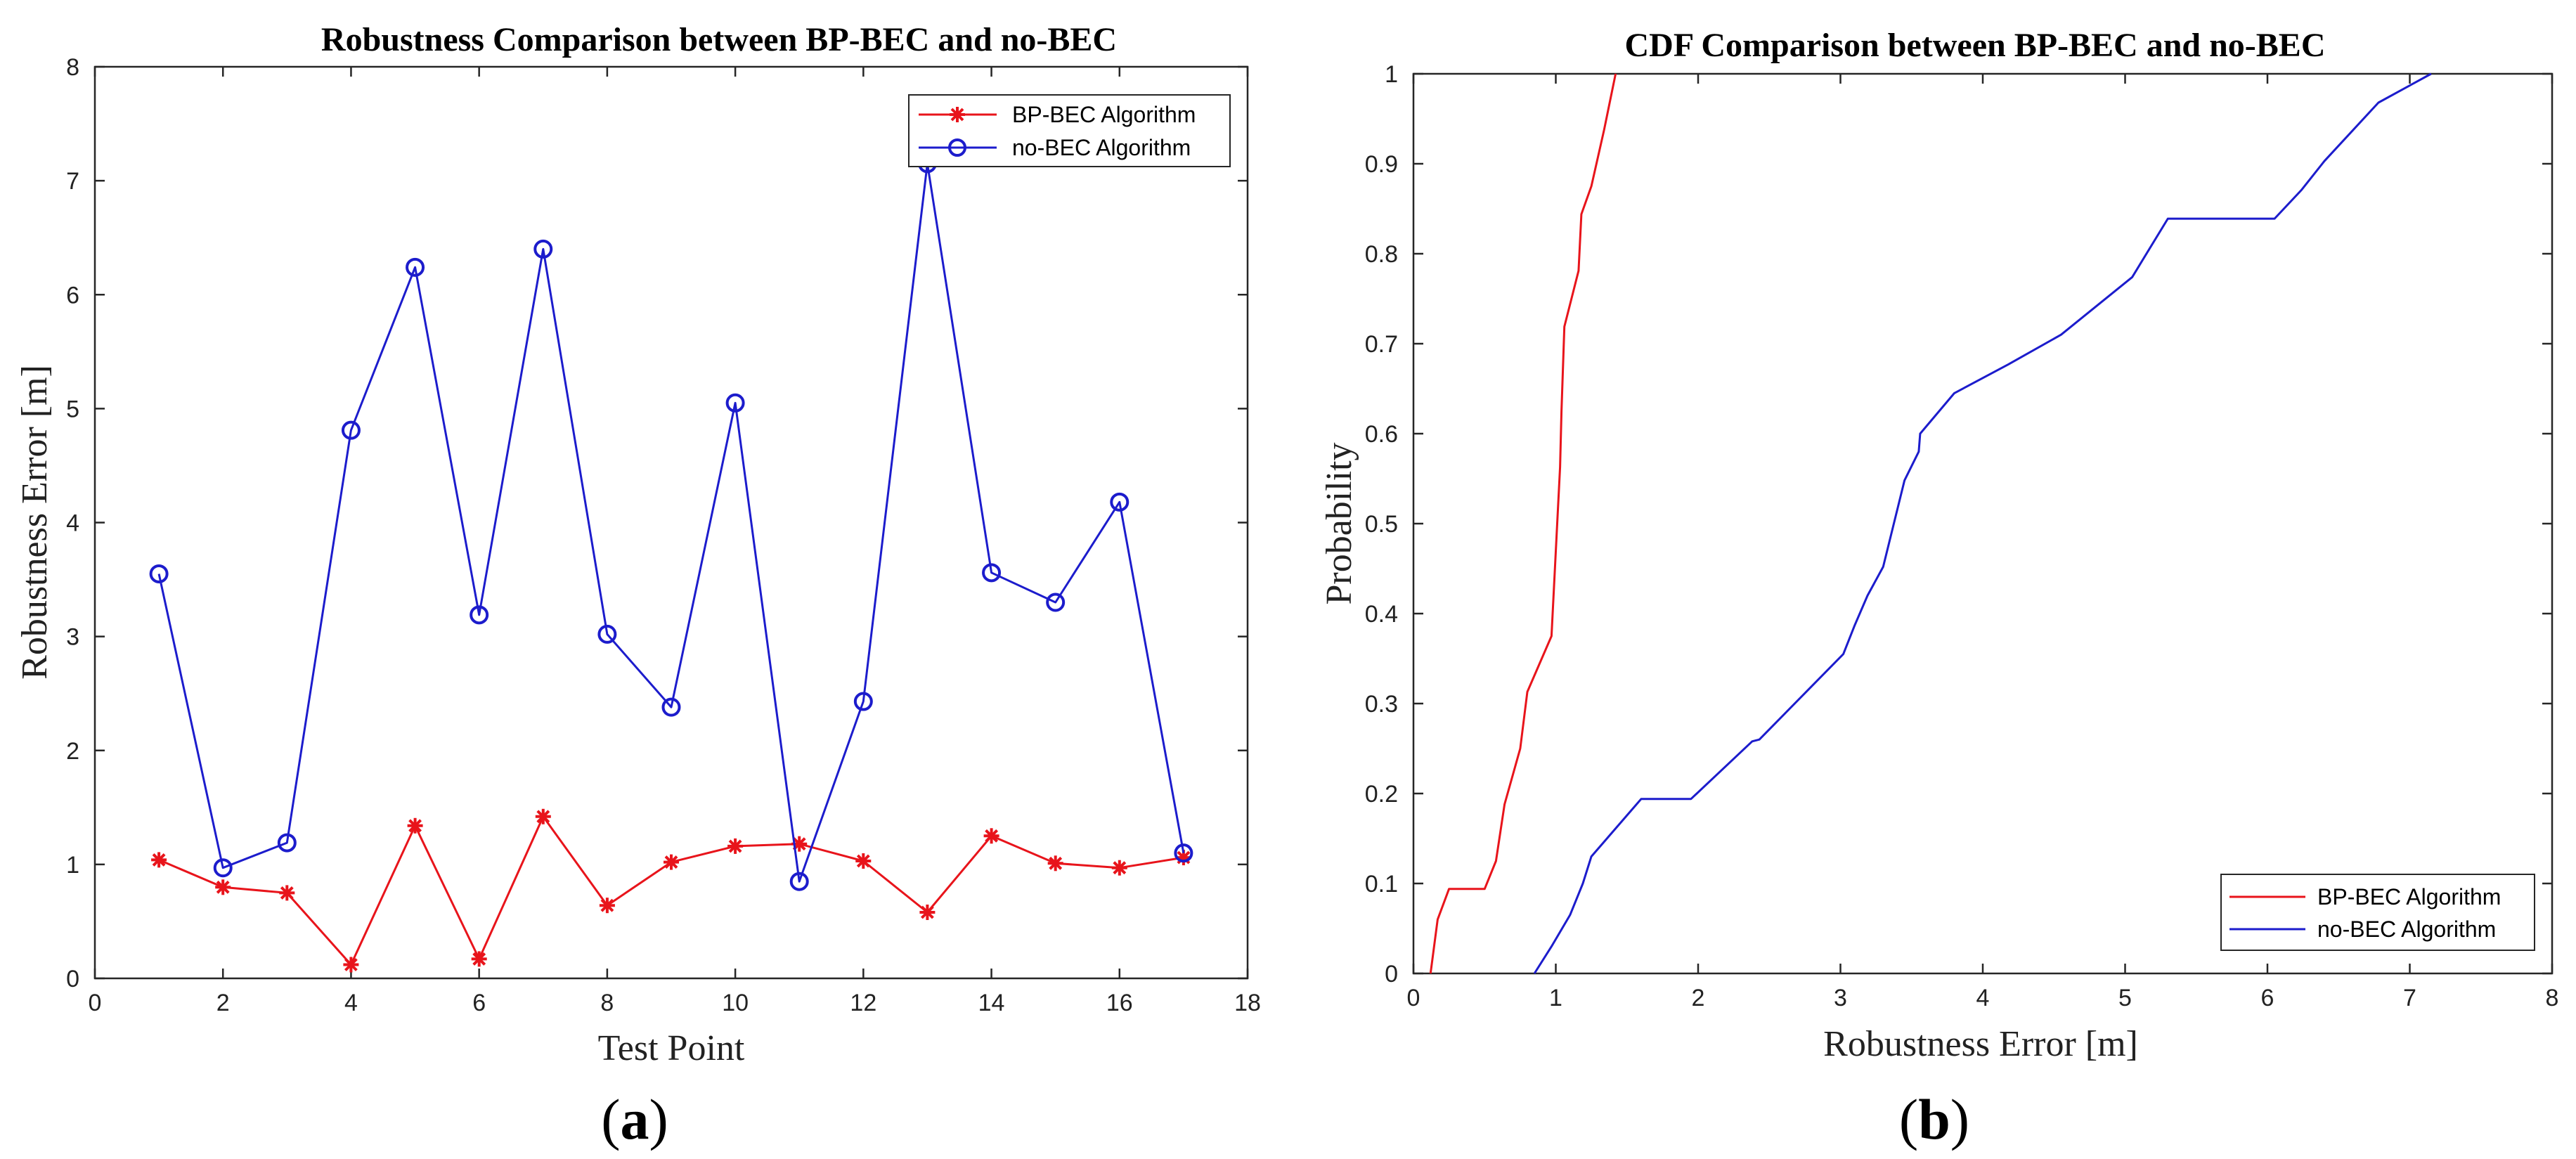  Describe the element at coordinates (1102, 147) in the screenshot. I see `chart-a-legend-label-nobec: no-BEC Algorithm` at that location.